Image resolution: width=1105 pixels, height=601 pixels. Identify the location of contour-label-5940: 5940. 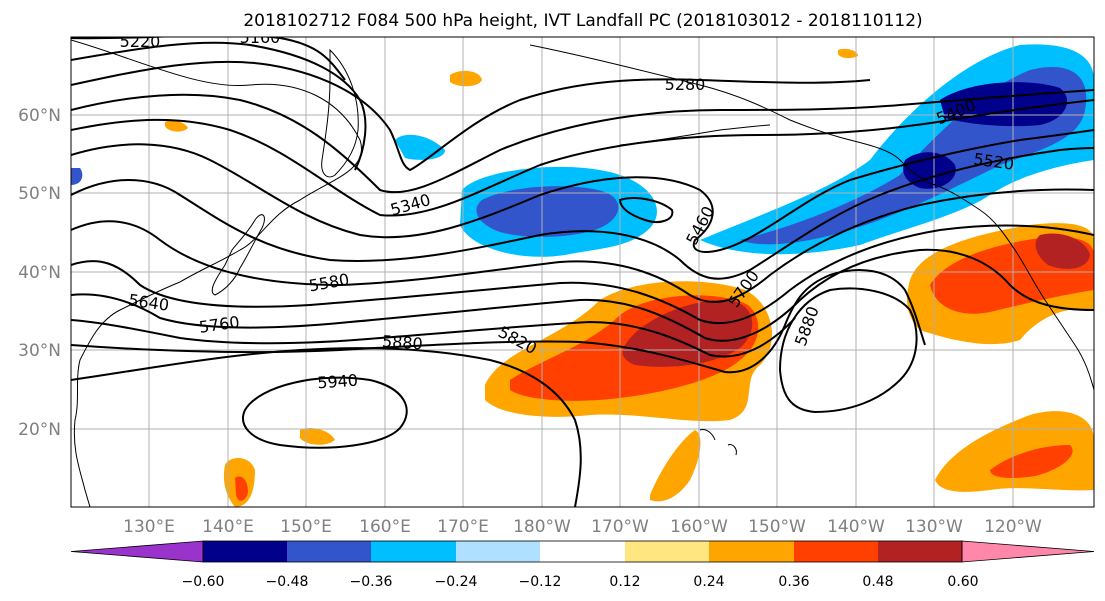
(338, 382).